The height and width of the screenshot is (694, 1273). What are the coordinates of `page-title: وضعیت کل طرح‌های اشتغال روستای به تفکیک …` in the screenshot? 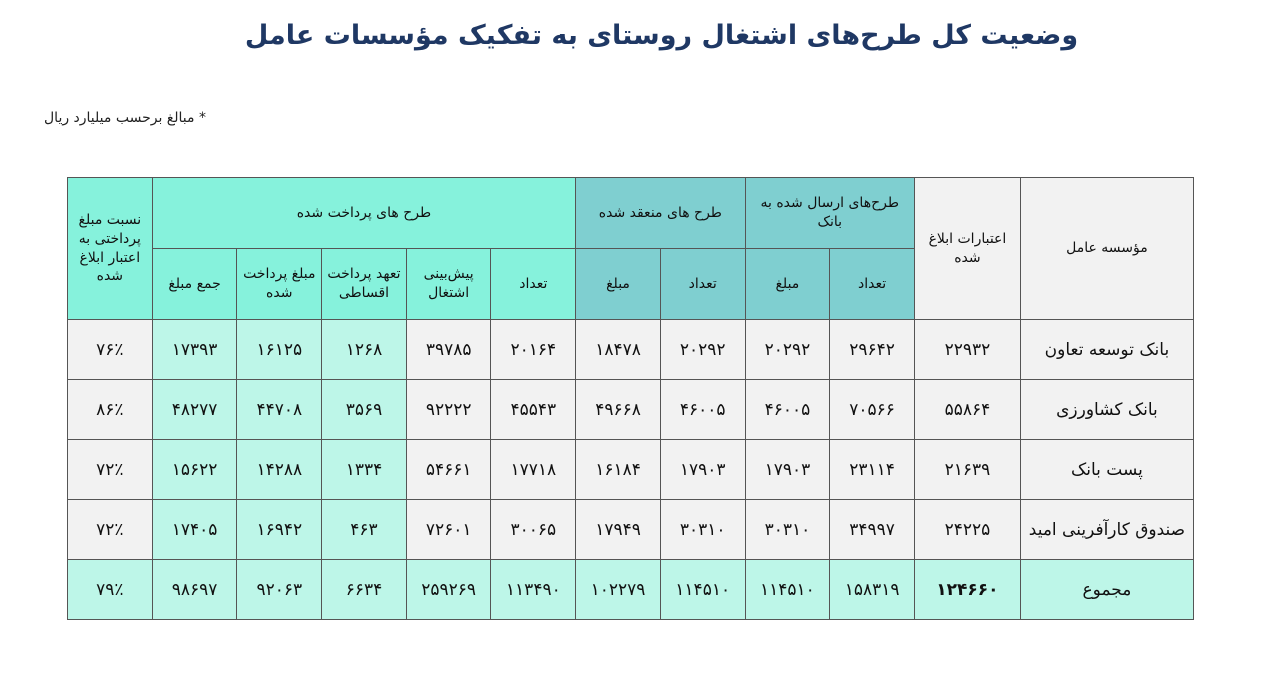 It's located at (661, 35).